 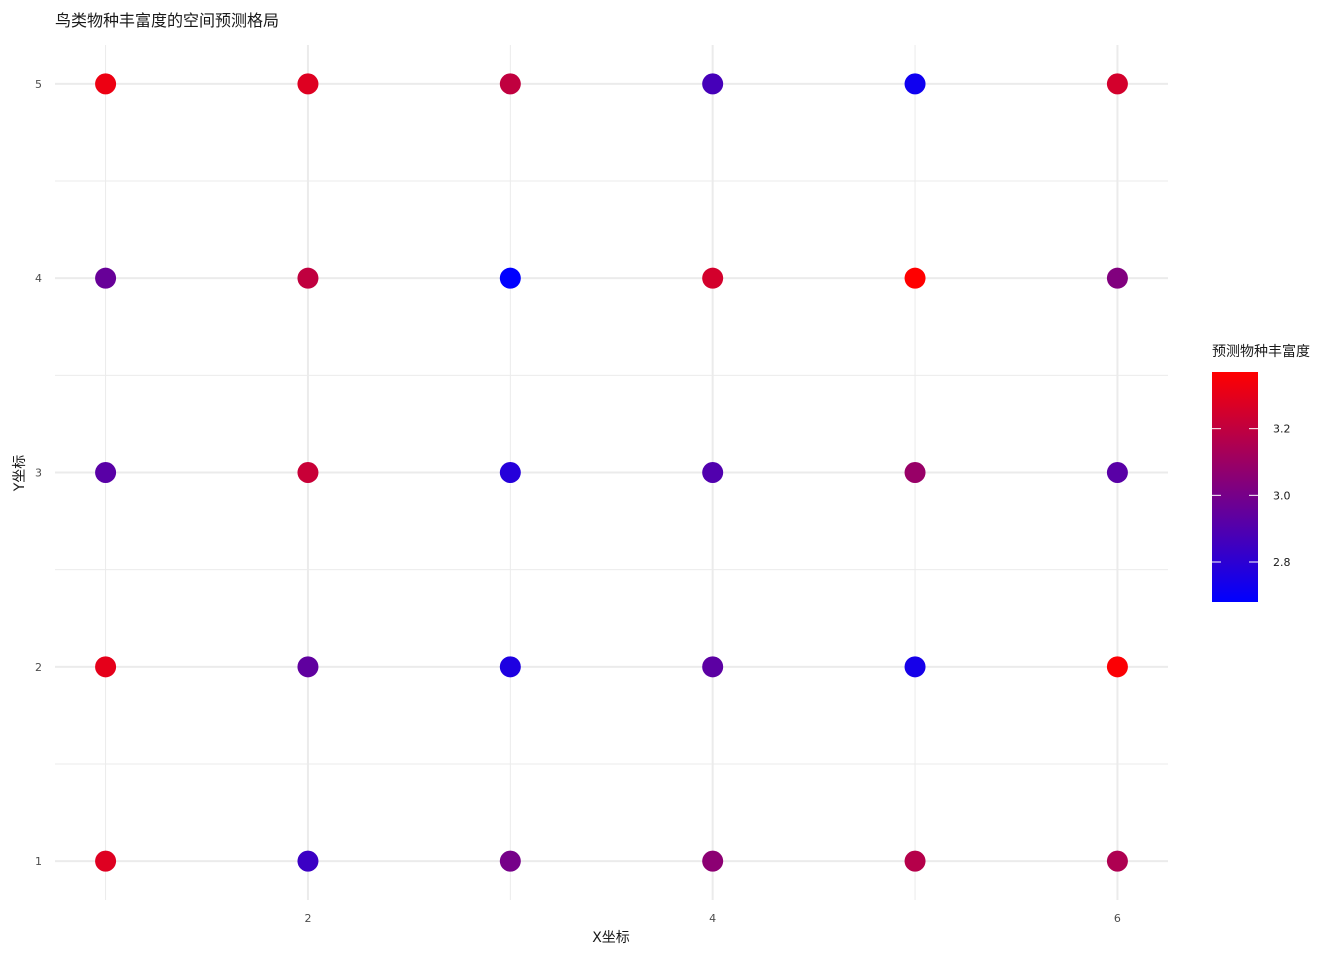 I want to click on color-legend: 预测物种丰富度 2.8 3.0 3.2, so click(x=1261, y=472).